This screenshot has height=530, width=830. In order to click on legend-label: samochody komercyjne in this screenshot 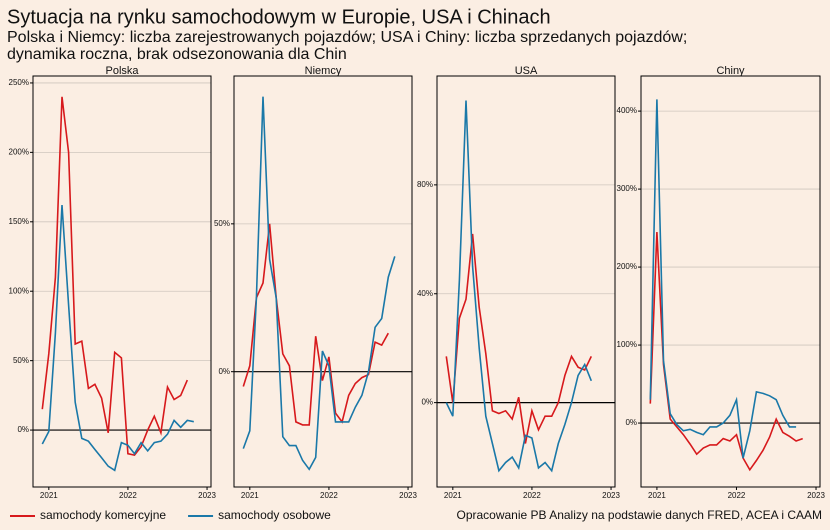, I will do `click(103, 515)`.